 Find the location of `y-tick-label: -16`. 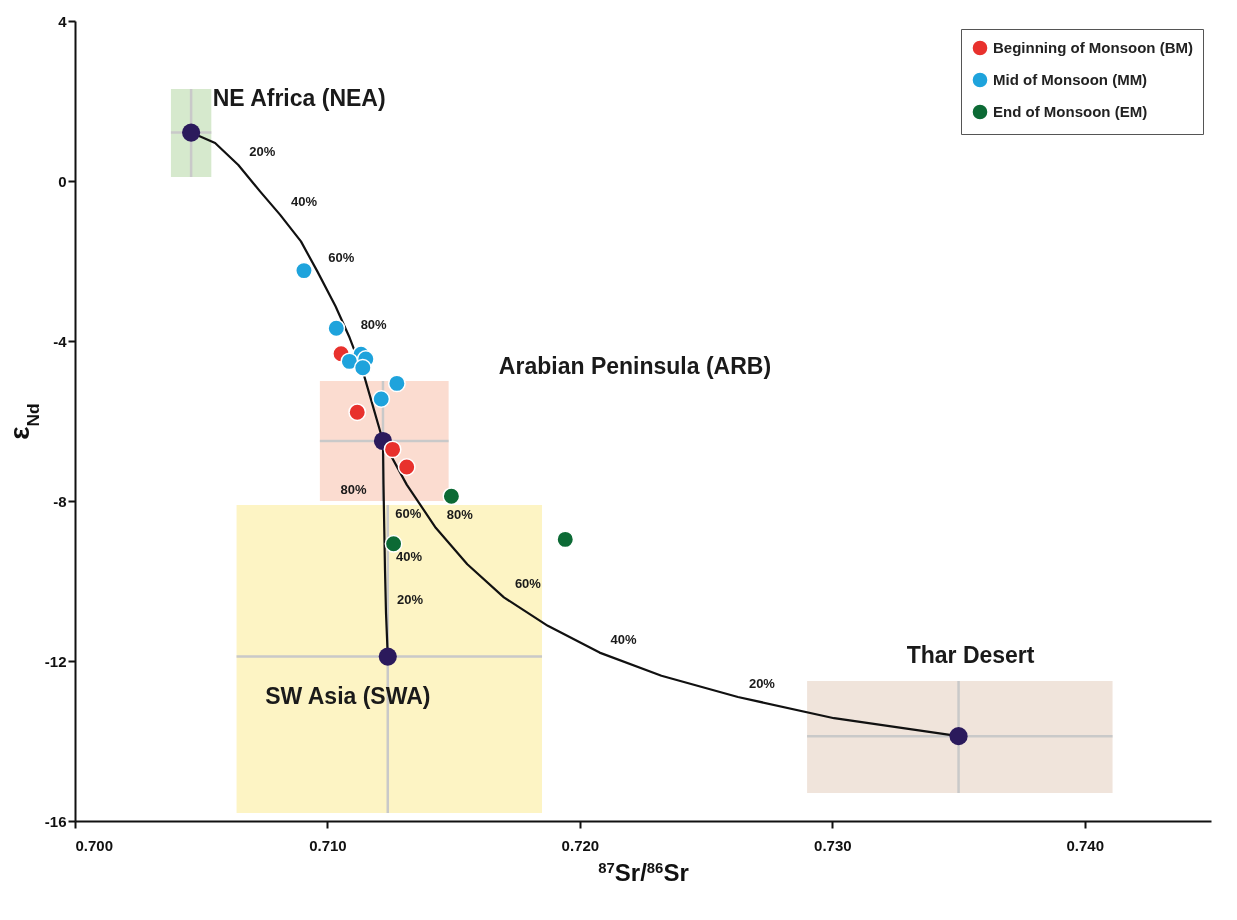

y-tick-label: -16 is located at coordinates (55, 821).